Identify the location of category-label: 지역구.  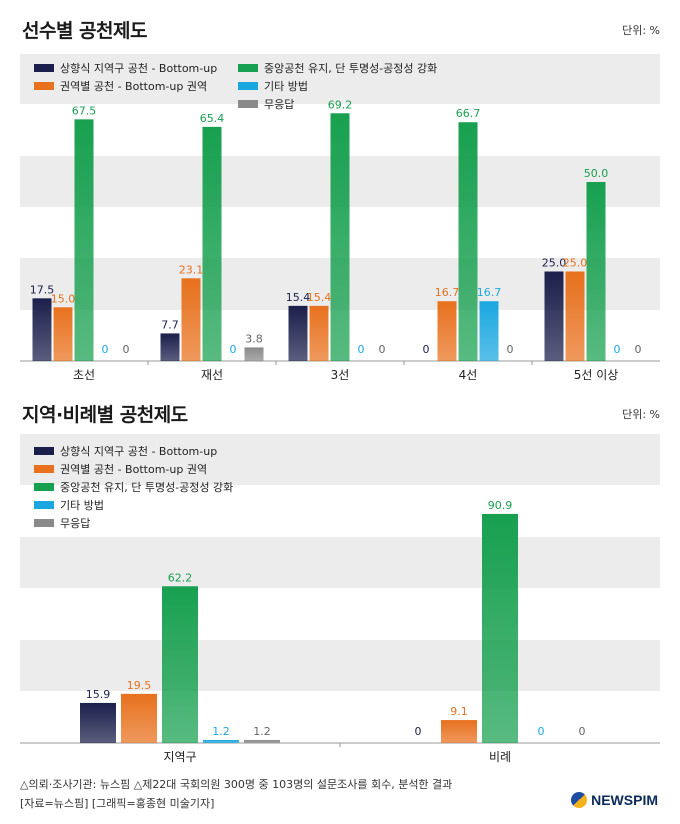
(179, 757).